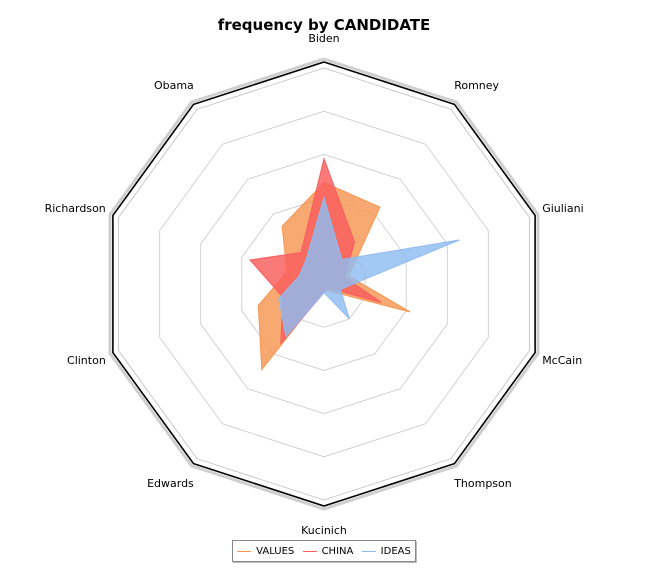  I want to click on legend-swatch-ideas, so click(368, 551).